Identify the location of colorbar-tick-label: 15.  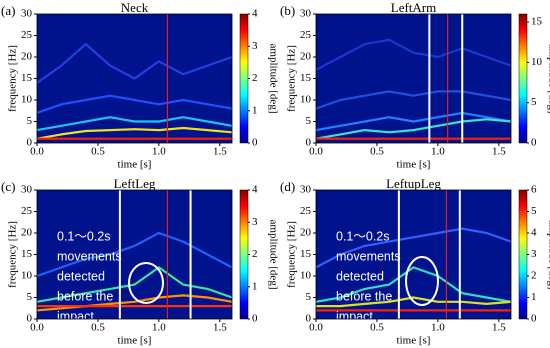
(537, 22).